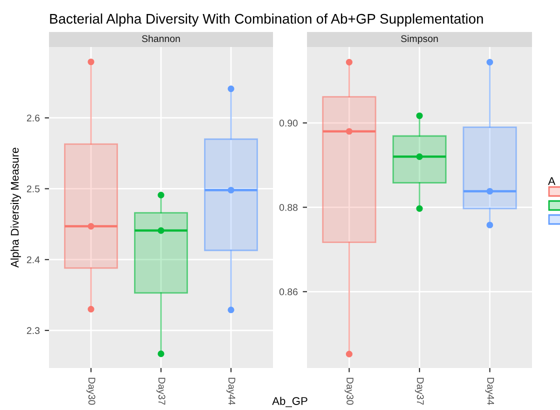 The height and width of the screenshot is (410, 560). What do you see at coordinates (290, 402) in the screenshot?
I see `x-axis-title: Ab_GP` at bounding box center [290, 402].